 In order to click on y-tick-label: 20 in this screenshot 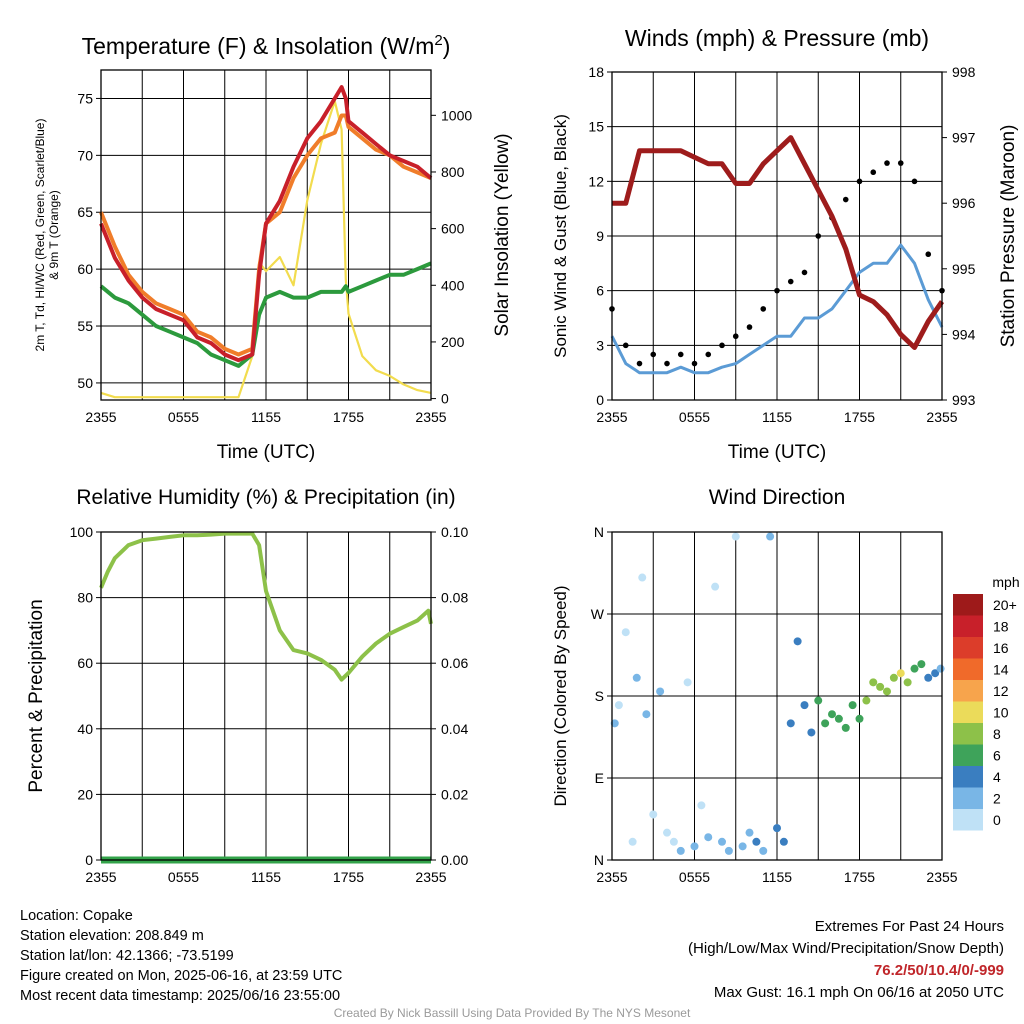, I will do `click(85, 794)`.